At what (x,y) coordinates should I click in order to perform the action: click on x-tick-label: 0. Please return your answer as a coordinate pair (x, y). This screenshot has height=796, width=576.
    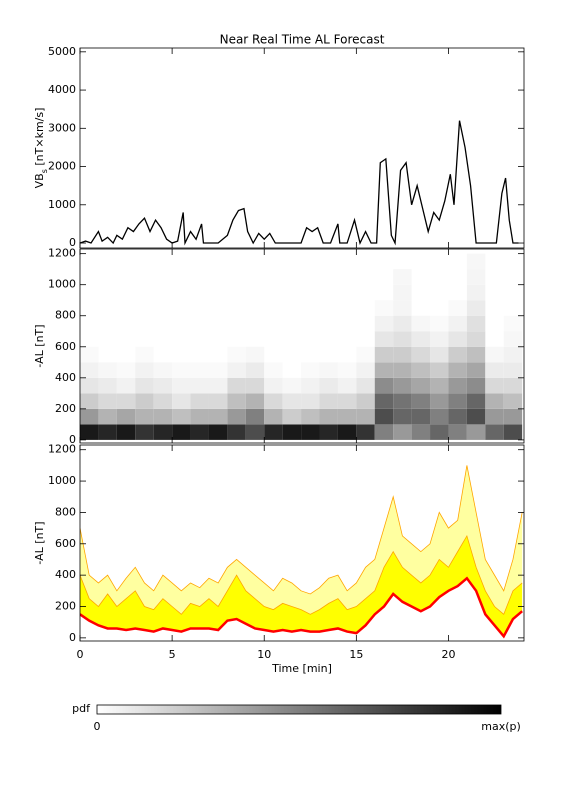
    Looking at the image, I should click on (80, 654).